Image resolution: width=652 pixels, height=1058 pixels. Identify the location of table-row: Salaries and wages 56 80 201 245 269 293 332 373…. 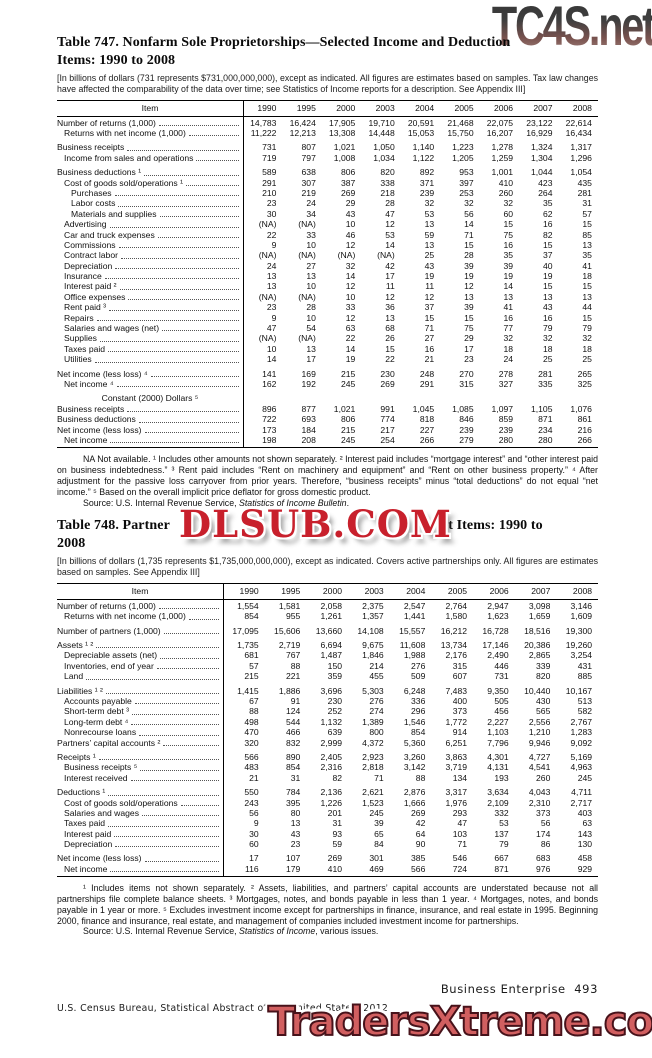
(327, 813).